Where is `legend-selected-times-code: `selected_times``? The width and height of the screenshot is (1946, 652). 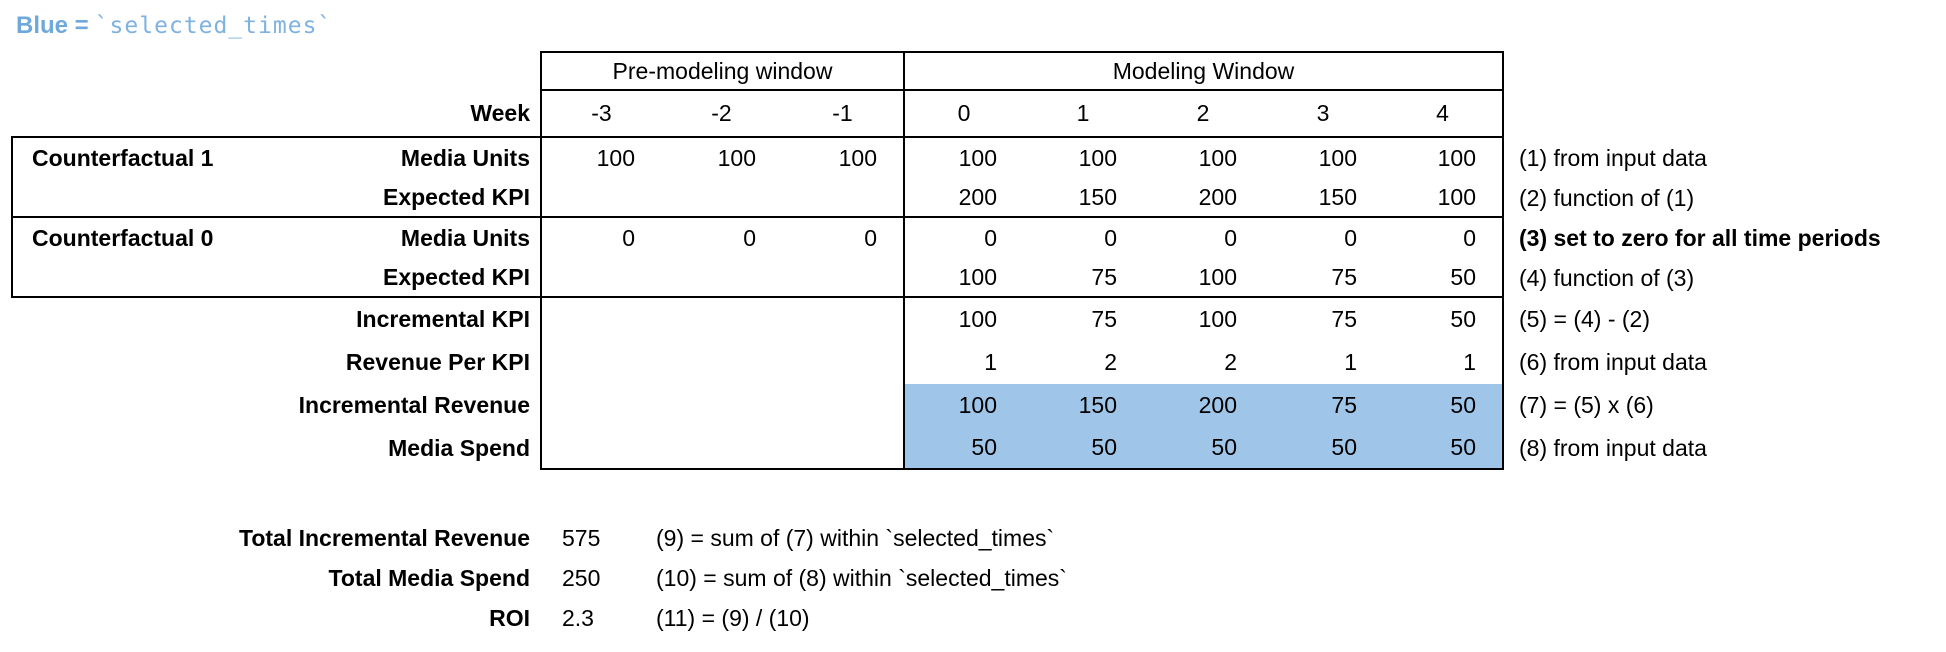 legend-selected-times-code: `selected_times` is located at coordinates (213, 26).